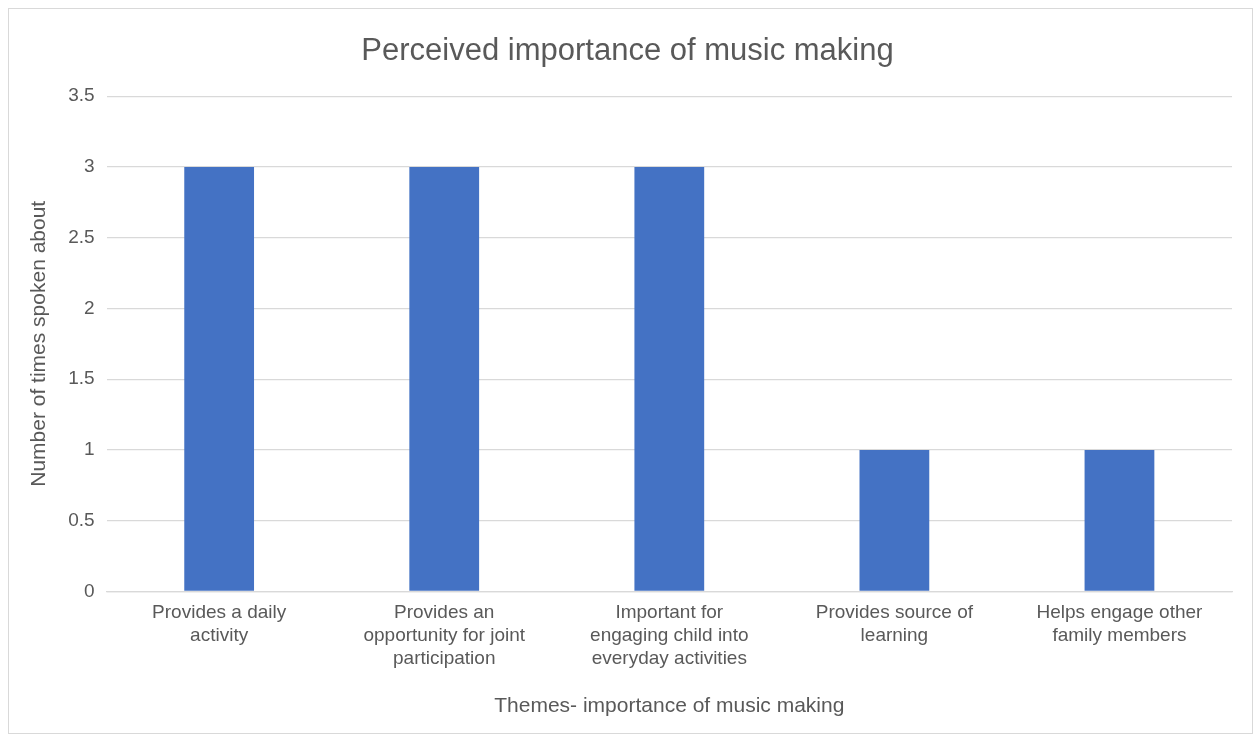  I want to click on x-axis-title: Themes- importance of music making, so click(669, 705).